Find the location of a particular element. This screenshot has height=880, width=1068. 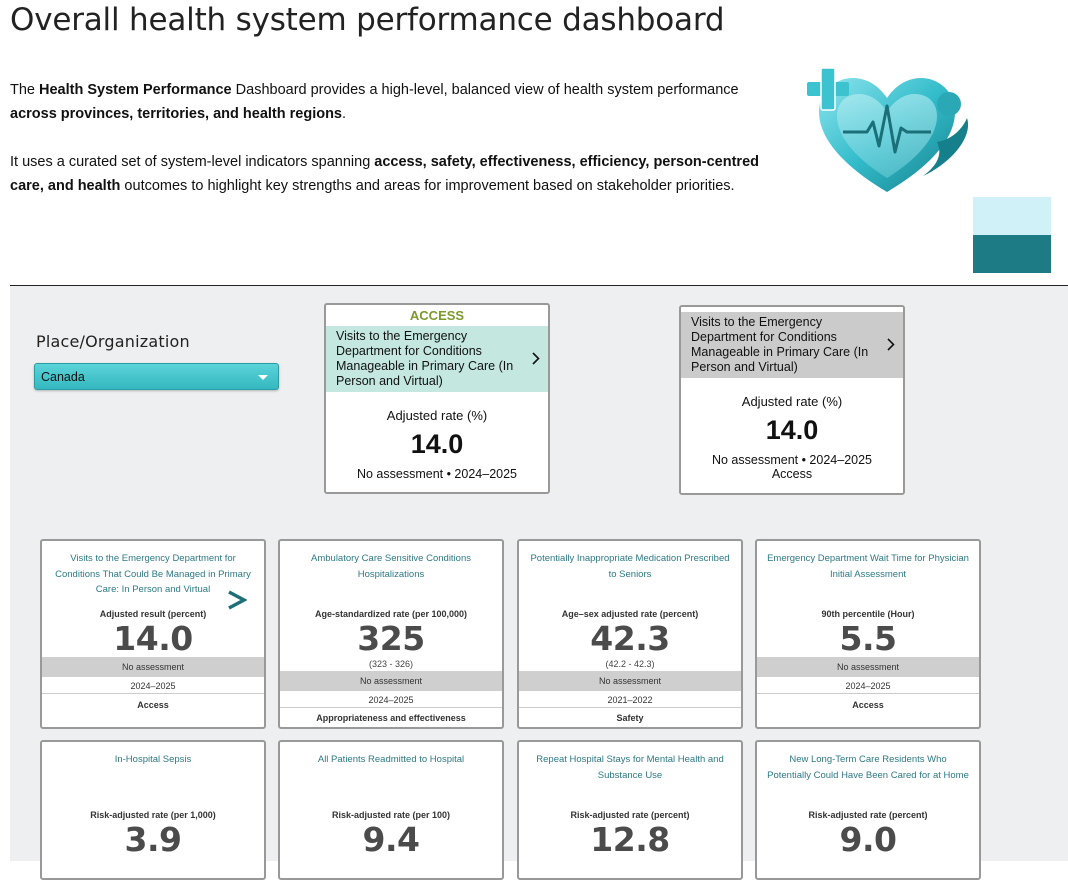

card-metric-label: Adjusted result (percent) is located at coordinates (153, 614).